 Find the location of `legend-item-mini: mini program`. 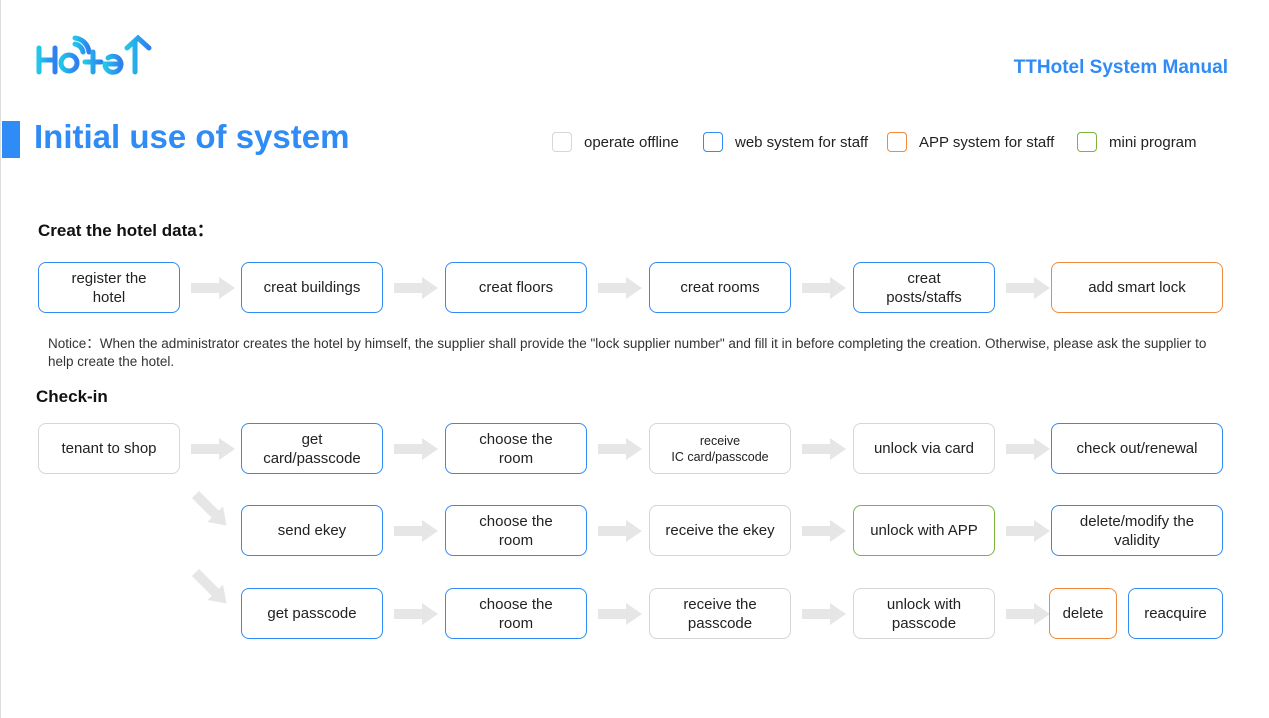

legend-item-mini: mini program is located at coordinates (1137, 142).